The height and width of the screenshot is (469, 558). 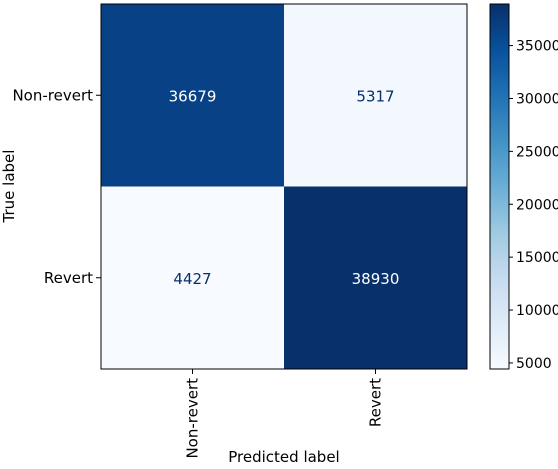 I want to click on matrix-cell-value: 36679, so click(x=193, y=96).